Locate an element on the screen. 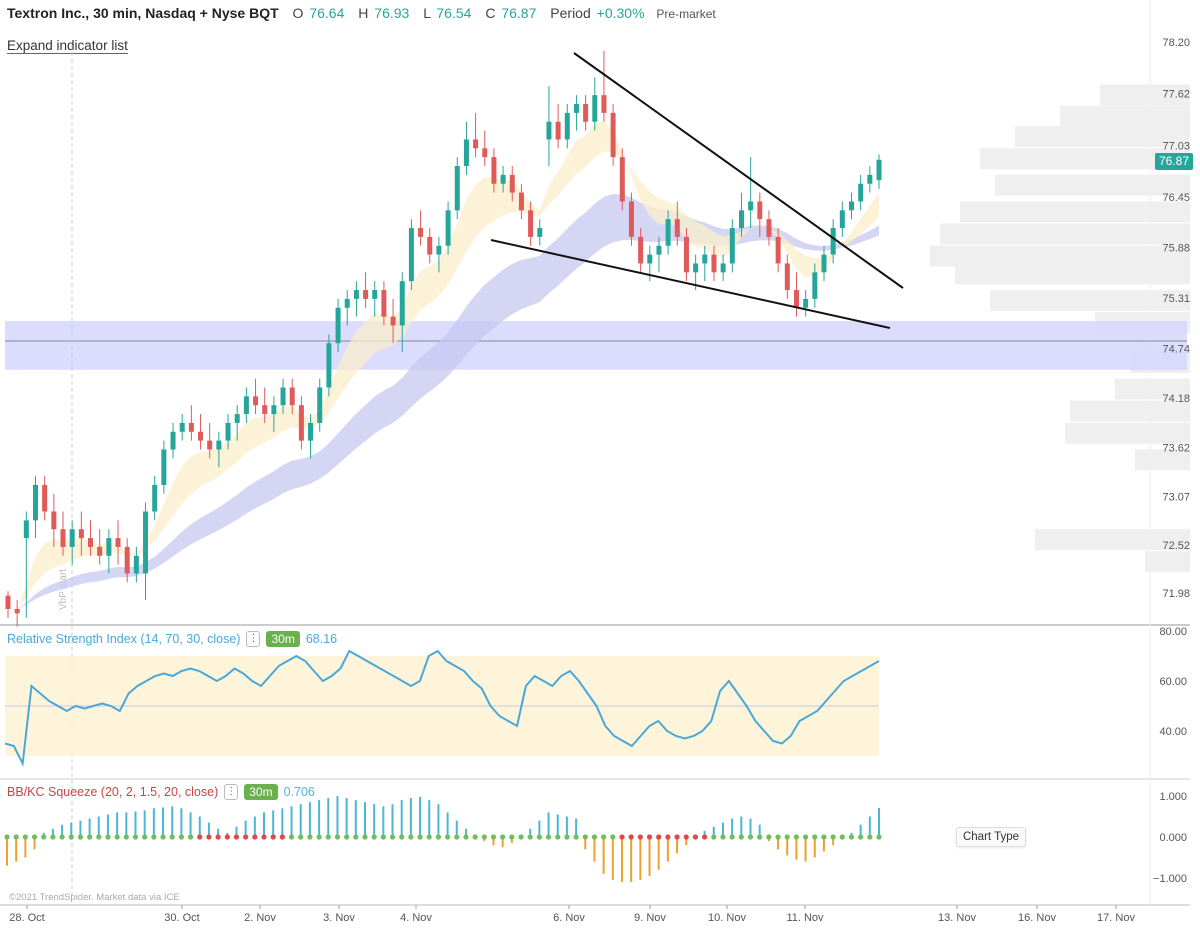  date-tick-label: 16. Nov is located at coordinates (1037, 918).